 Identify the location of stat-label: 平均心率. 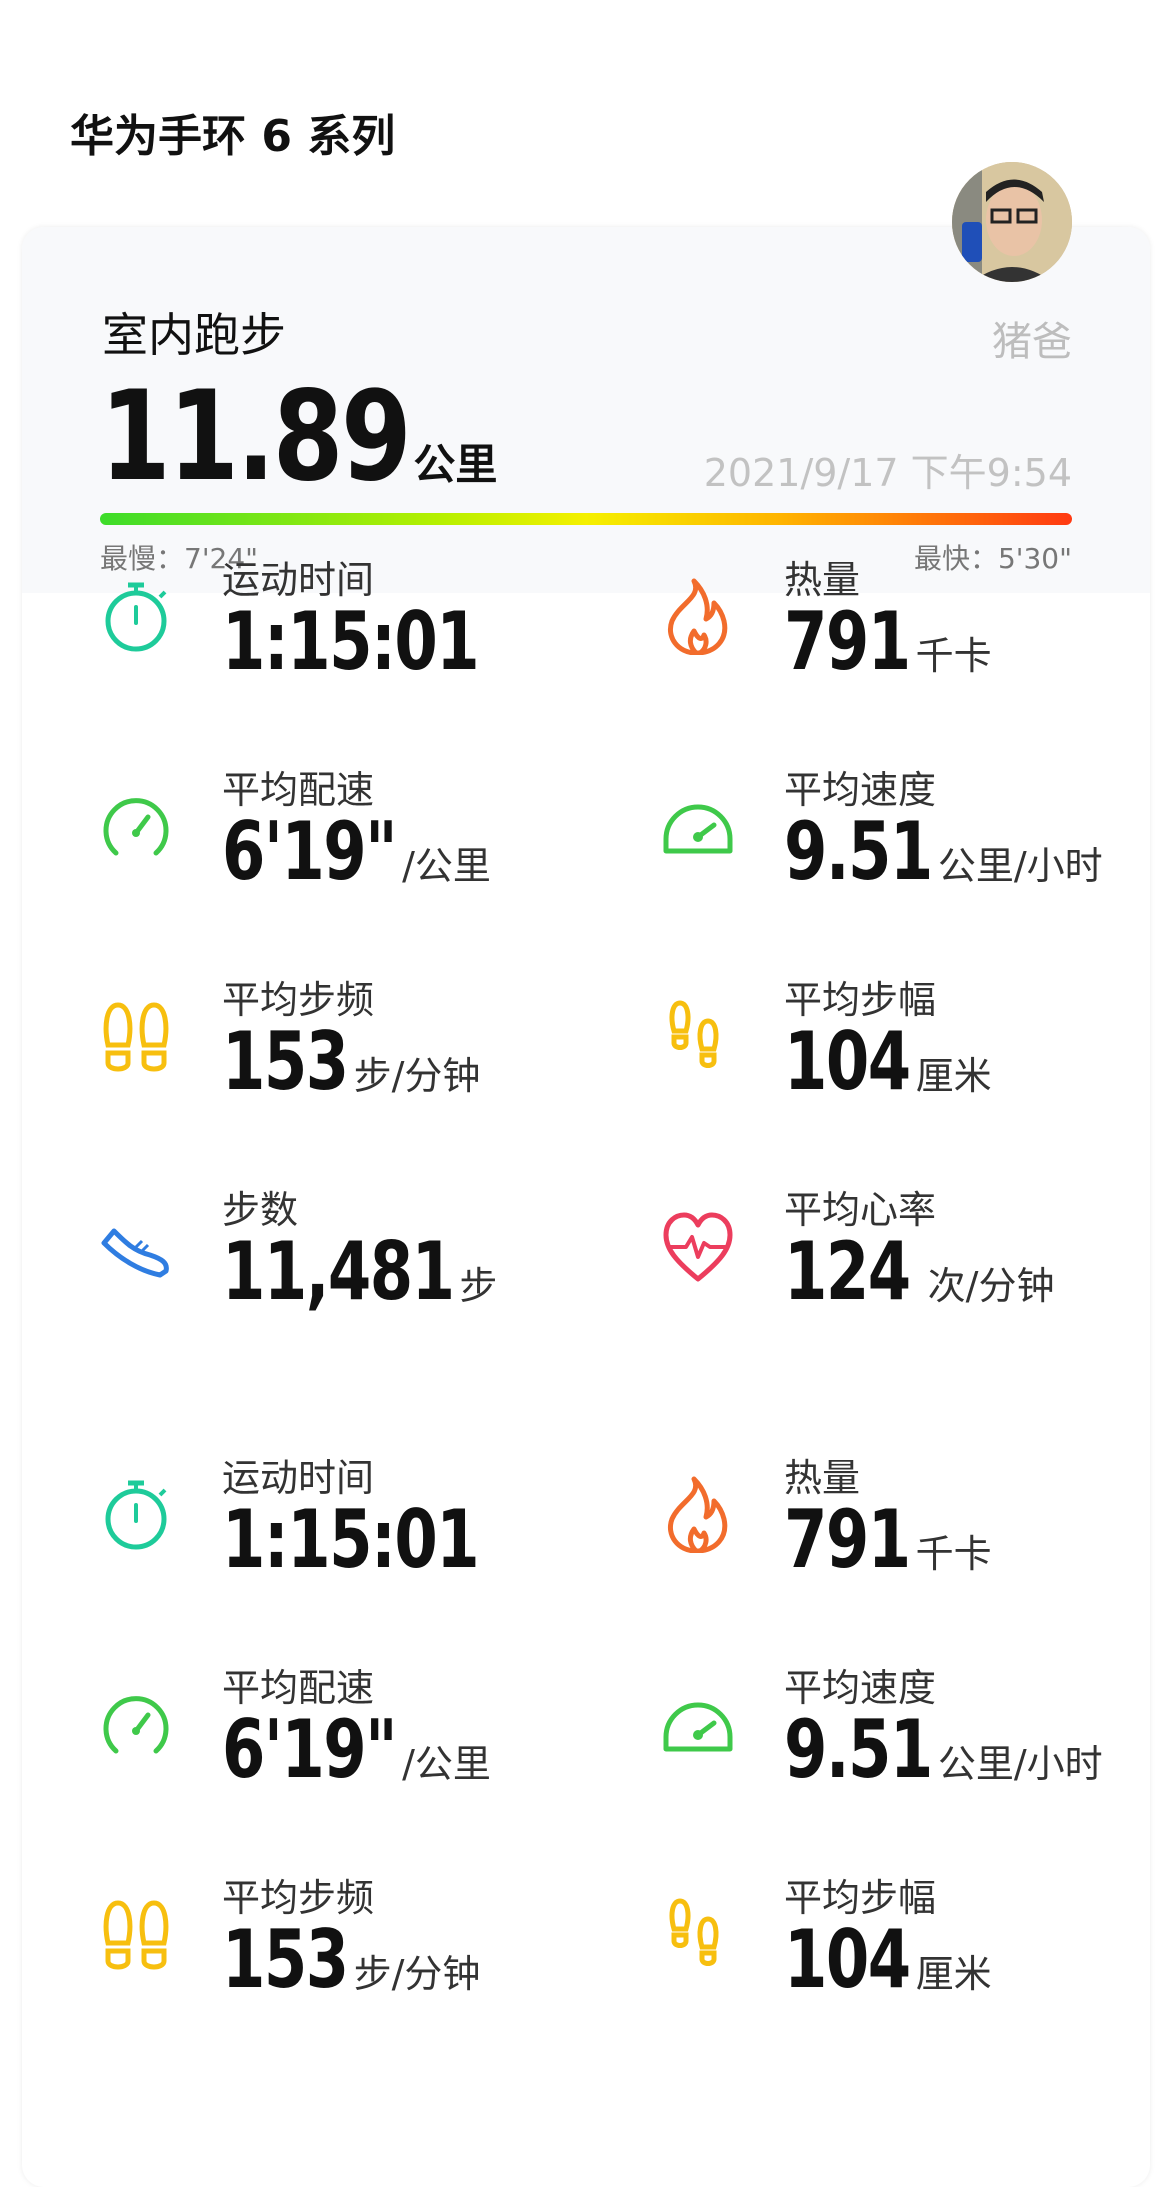
(860, 1210).